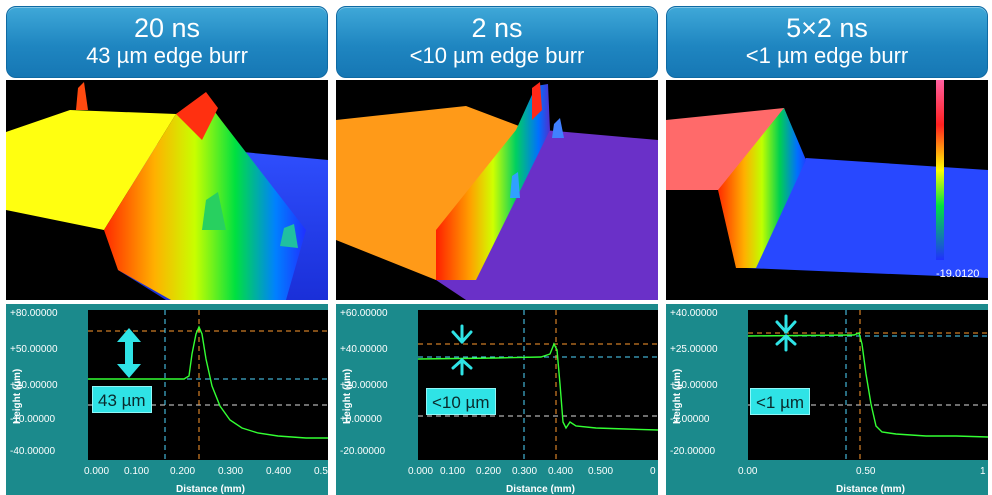 This screenshot has width=992, height=495. Describe the element at coordinates (321, 471) in the screenshot. I see `x-tick: 0.5` at that location.